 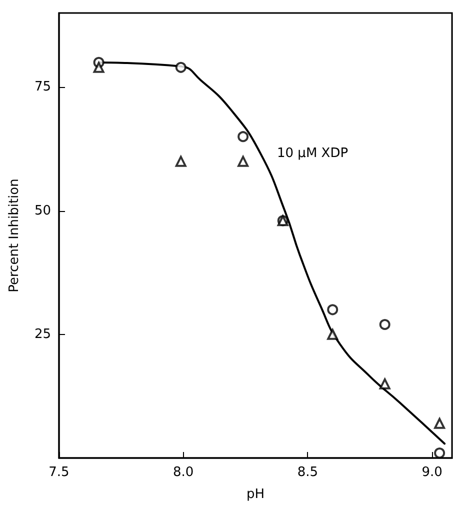 What do you see at coordinates (307, 472) in the screenshot?
I see `x-tick-label: 8.5` at bounding box center [307, 472].